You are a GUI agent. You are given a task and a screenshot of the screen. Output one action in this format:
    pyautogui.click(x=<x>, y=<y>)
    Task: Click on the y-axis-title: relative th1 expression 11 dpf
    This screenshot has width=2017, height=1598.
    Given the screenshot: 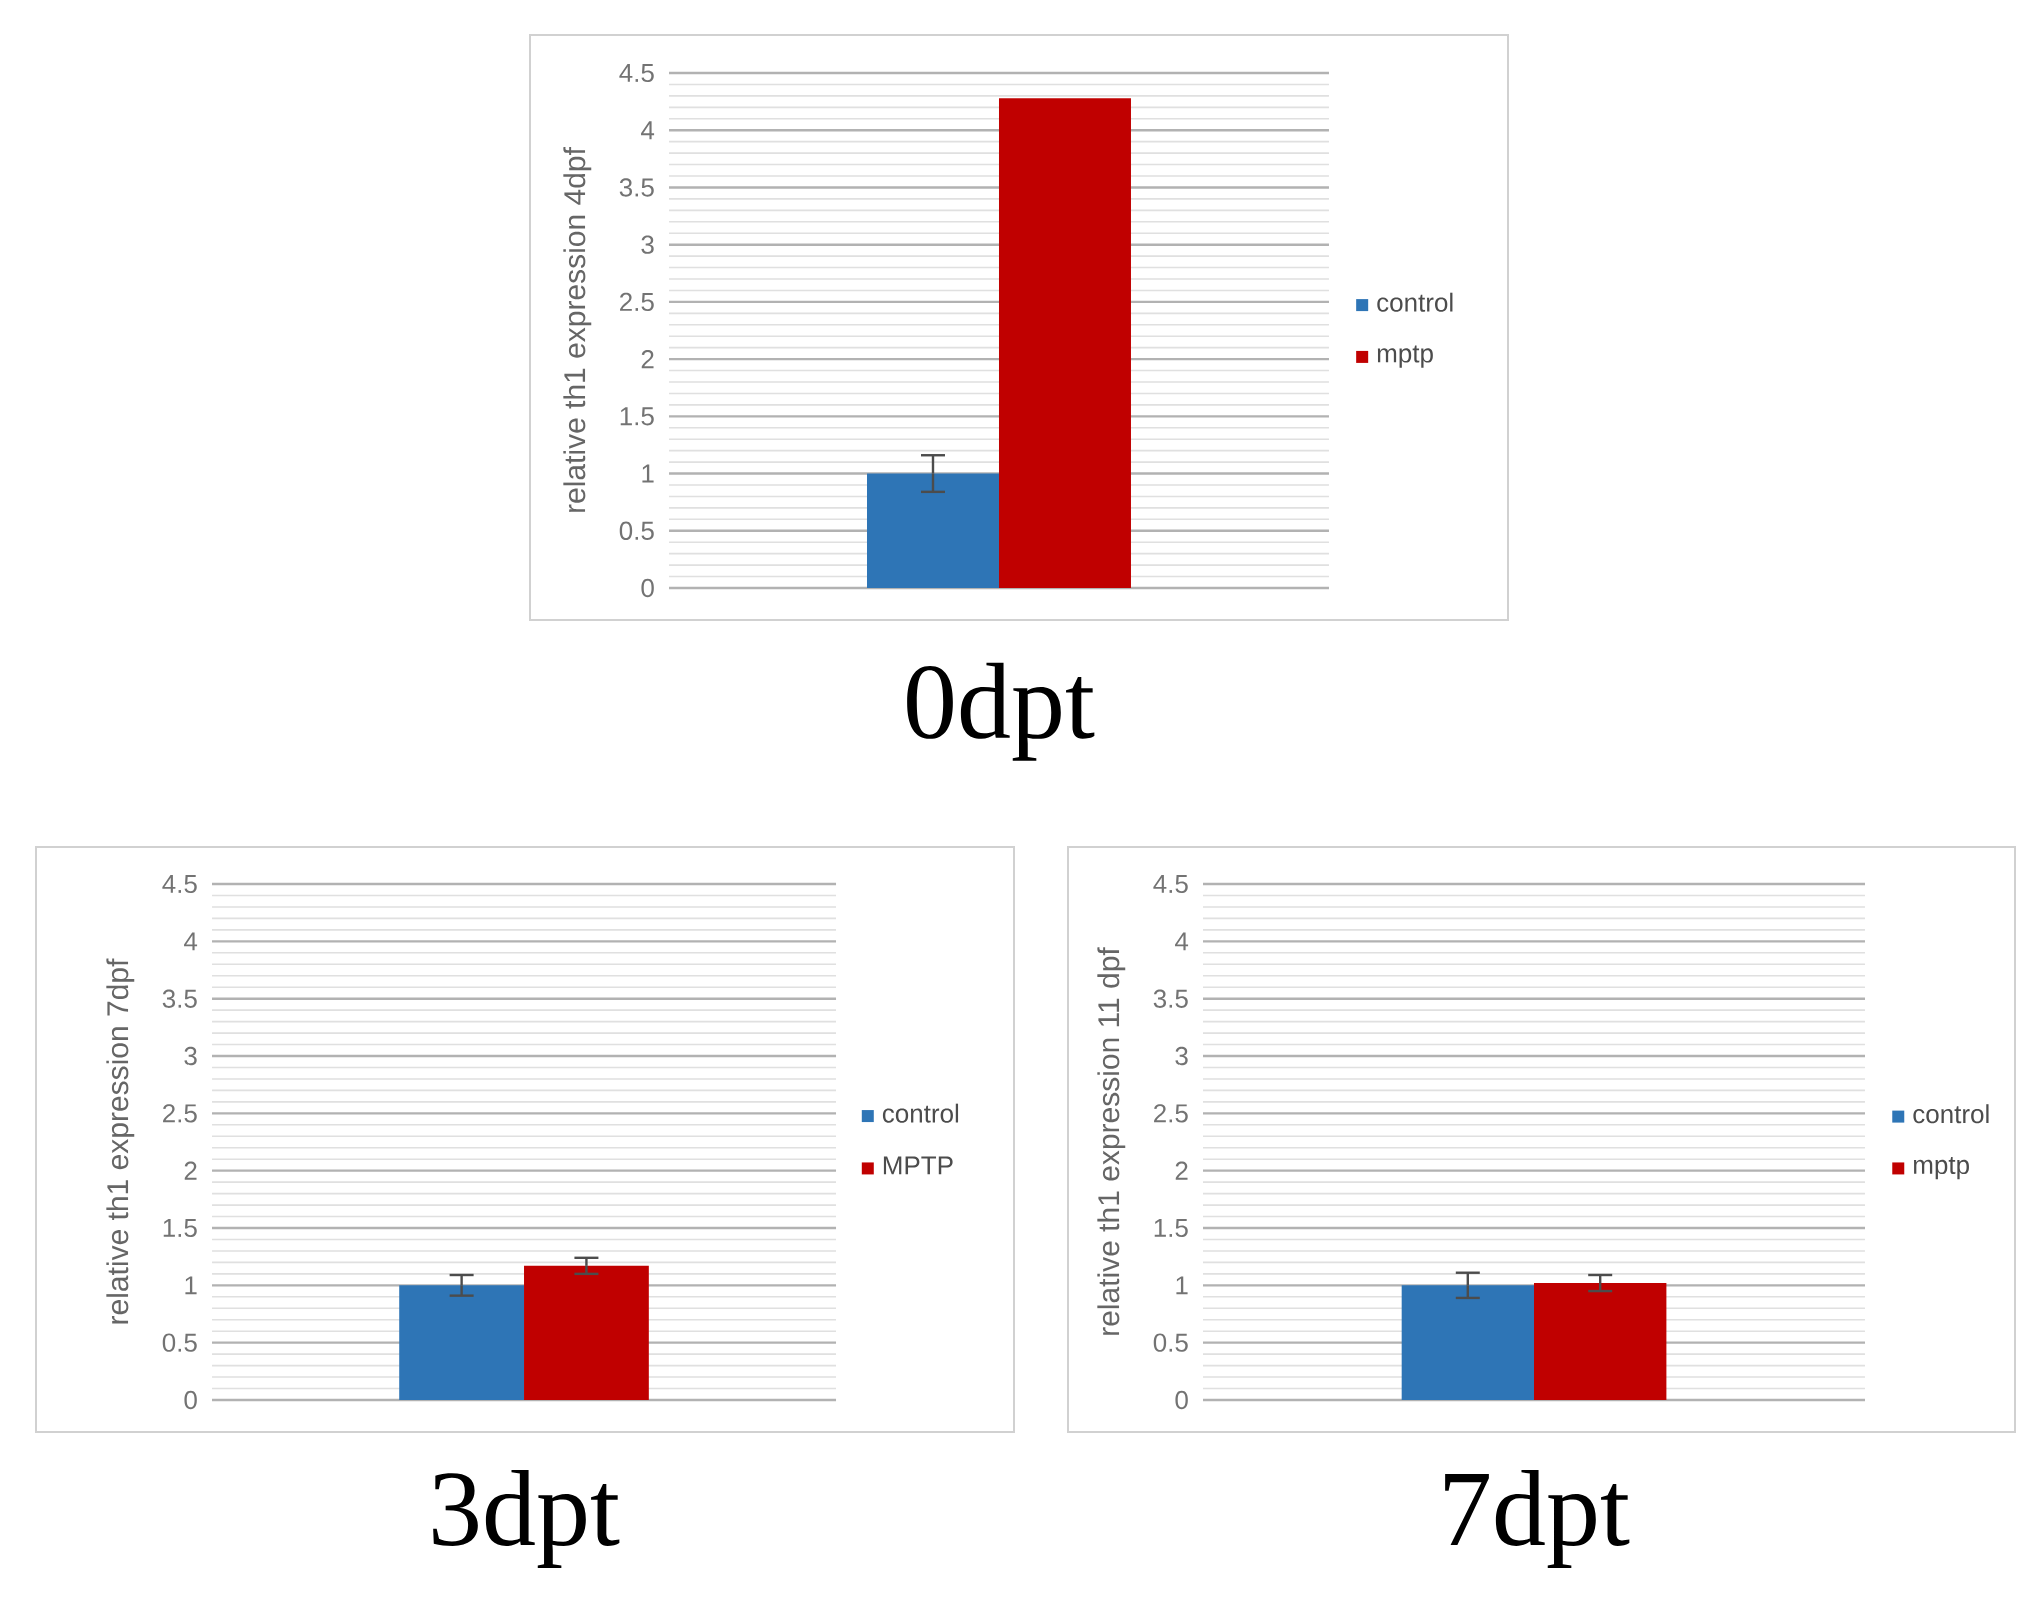 What is the action you would take?
    pyautogui.click(x=1111, y=1141)
    